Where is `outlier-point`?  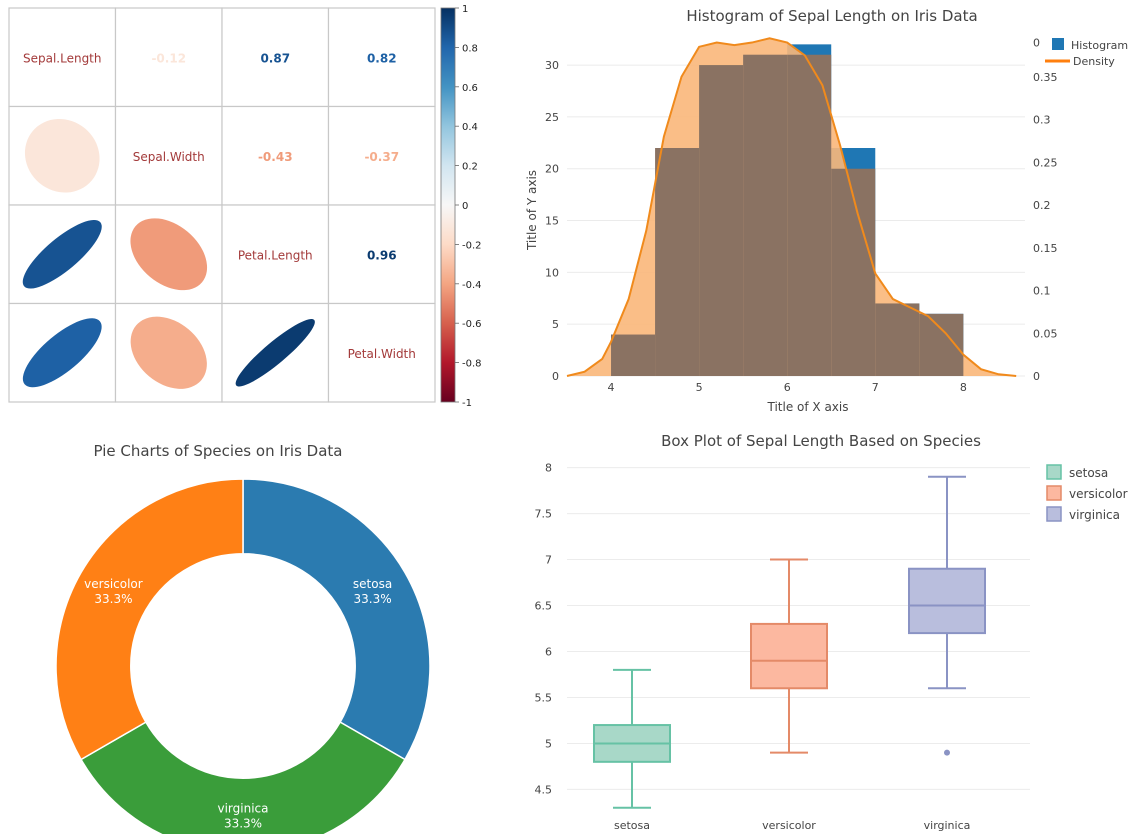
outlier-point is located at coordinates (947, 752).